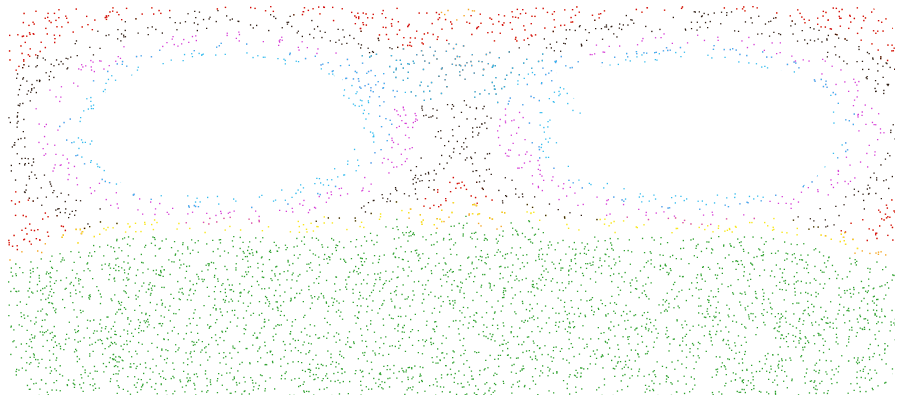 The image size is (903, 401). I want to click on right-island-hole, so click(694, 129).